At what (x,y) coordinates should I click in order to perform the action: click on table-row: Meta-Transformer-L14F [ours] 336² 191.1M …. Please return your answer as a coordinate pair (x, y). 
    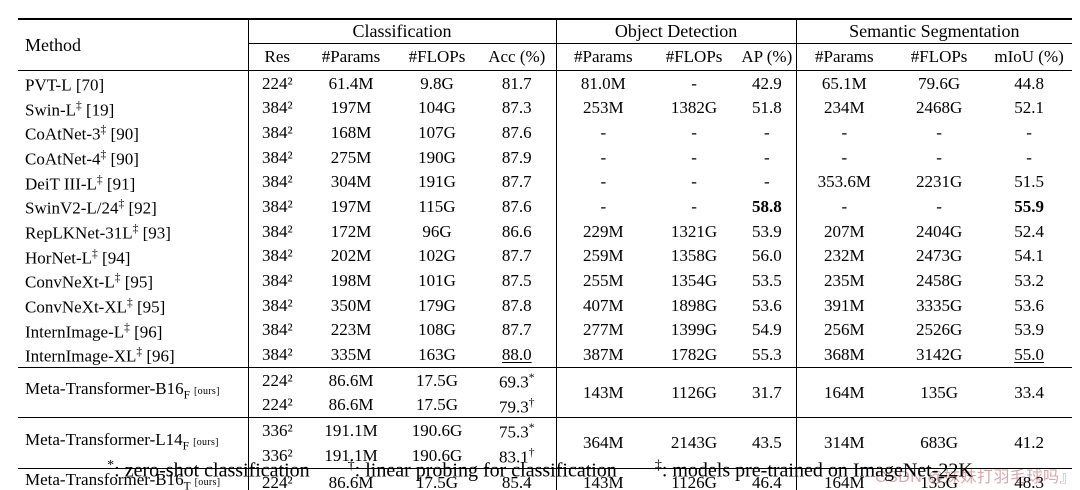
    Looking at the image, I should click on (545, 443).